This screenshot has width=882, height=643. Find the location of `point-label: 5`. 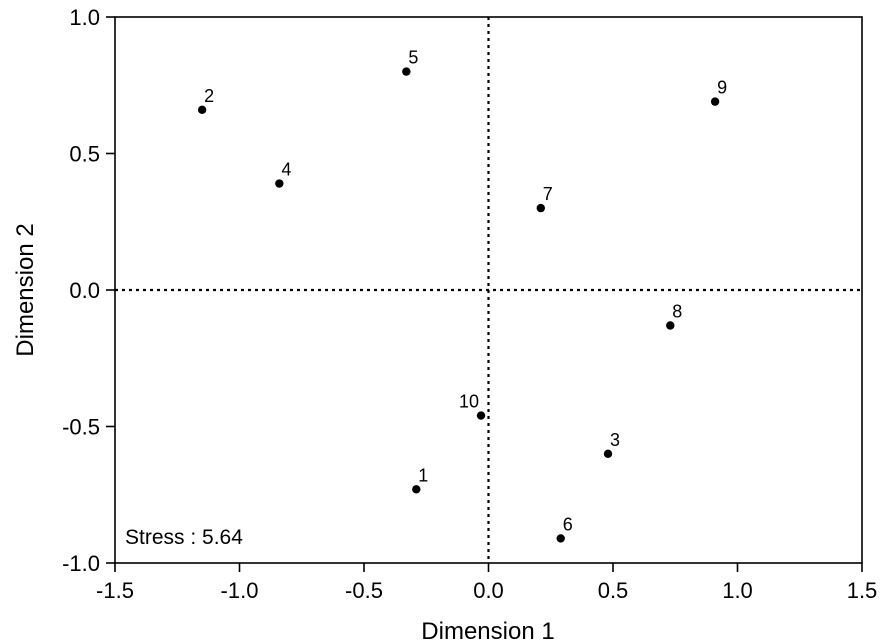

point-label: 5 is located at coordinates (413, 58).